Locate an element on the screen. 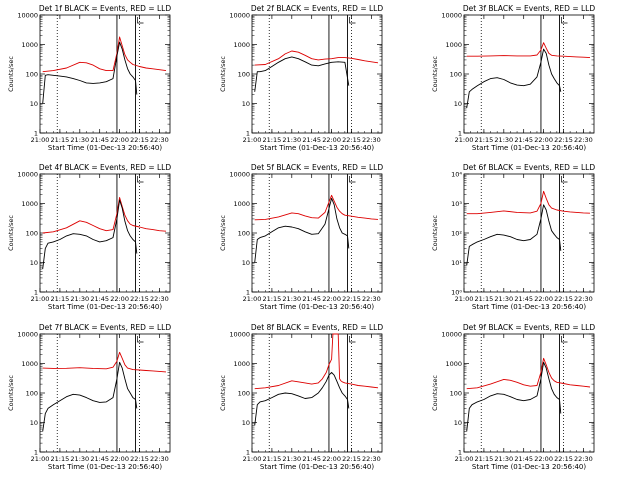  y-tick-label: 10³ is located at coordinates (456, 204).